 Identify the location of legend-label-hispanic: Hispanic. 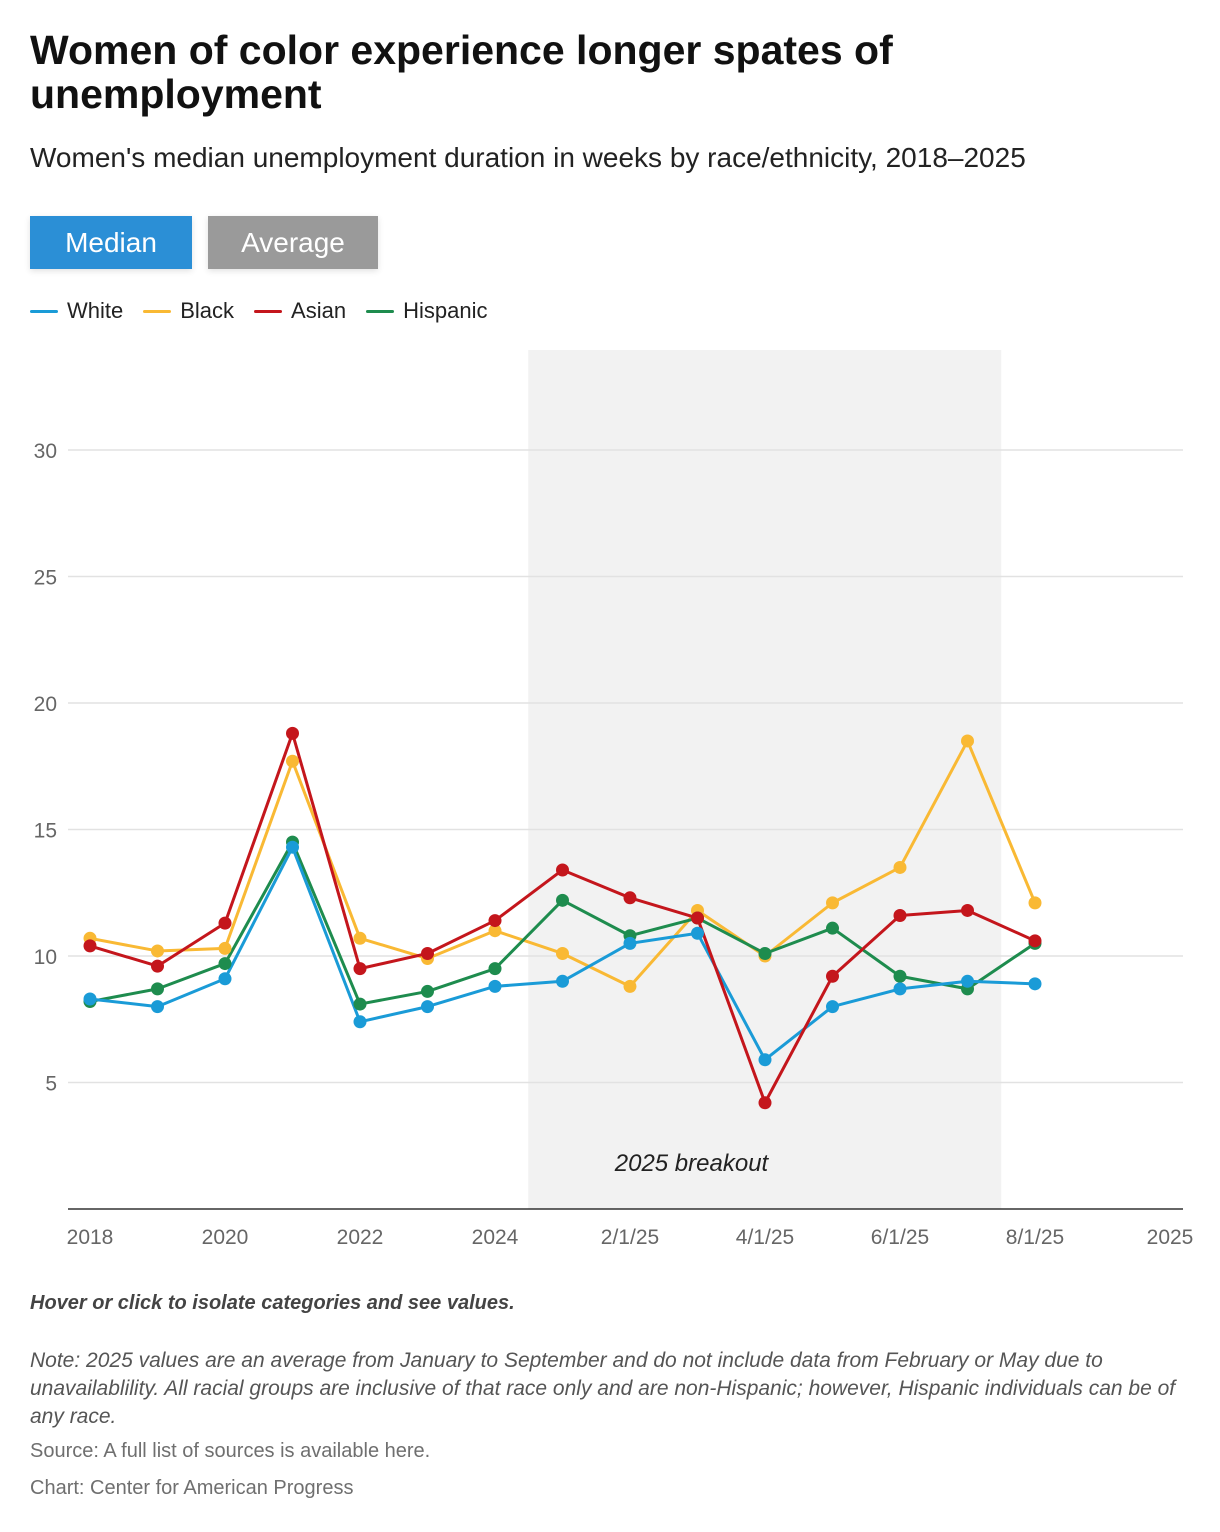
(445, 310).